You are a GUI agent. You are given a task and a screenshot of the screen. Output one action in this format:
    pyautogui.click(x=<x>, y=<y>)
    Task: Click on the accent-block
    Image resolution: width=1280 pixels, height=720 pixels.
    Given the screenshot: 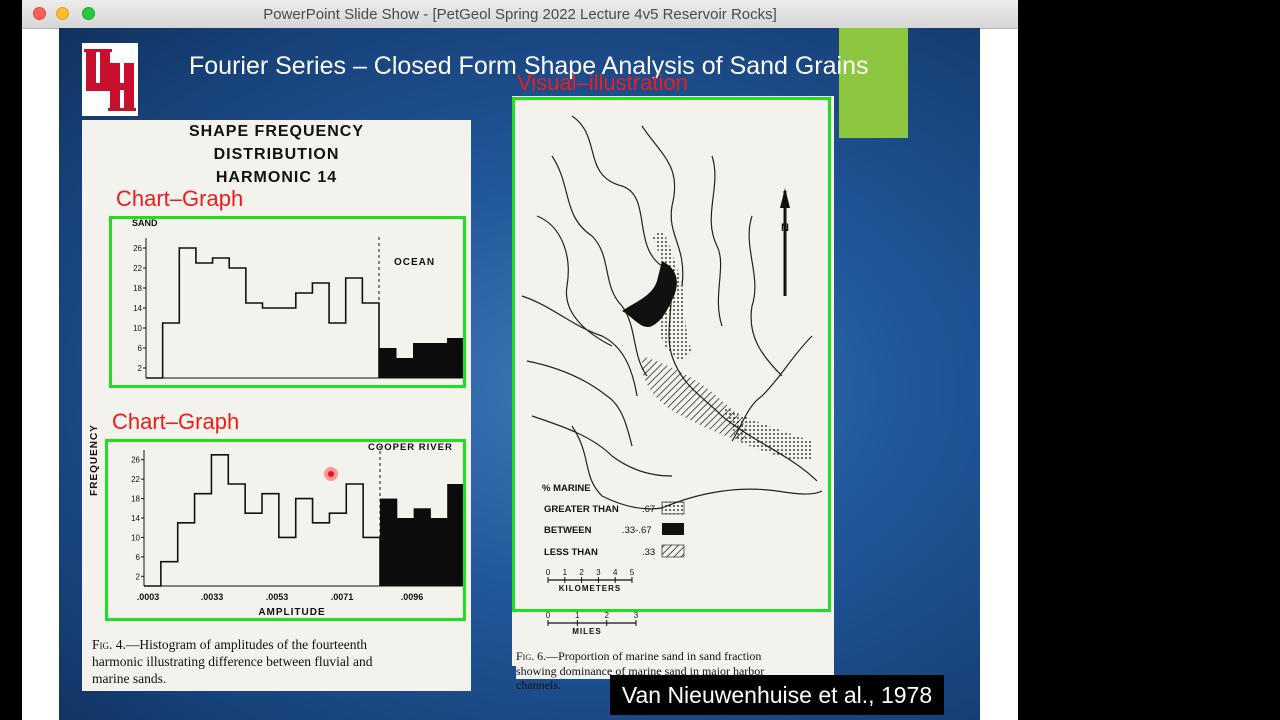 What is the action you would take?
    pyautogui.click(x=873, y=83)
    